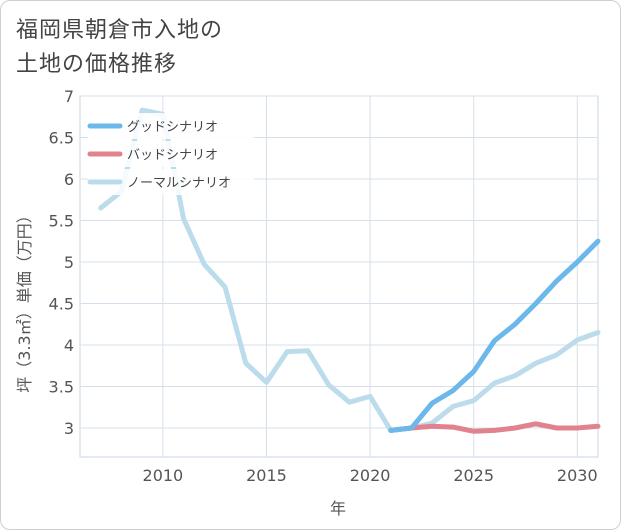 The height and width of the screenshot is (530, 621). What do you see at coordinates (61, 220) in the screenshot?
I see `y-tick-label: 5.5` at bounding box center [61, 220].